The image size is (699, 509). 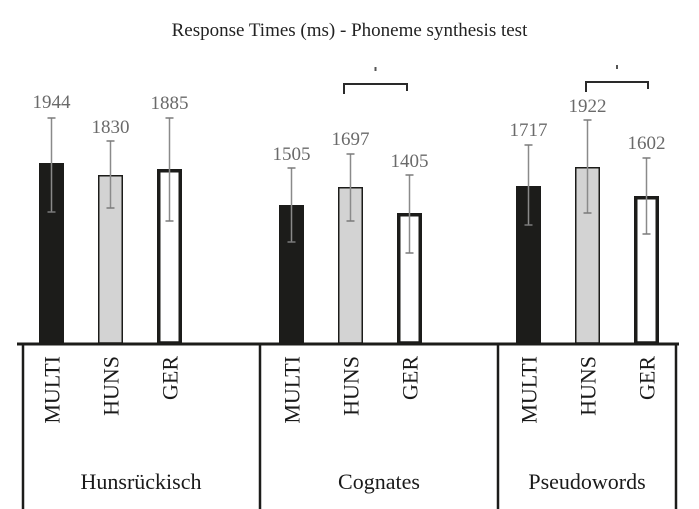 I want to click on value-label: 1830, so click(x=111, y=127).